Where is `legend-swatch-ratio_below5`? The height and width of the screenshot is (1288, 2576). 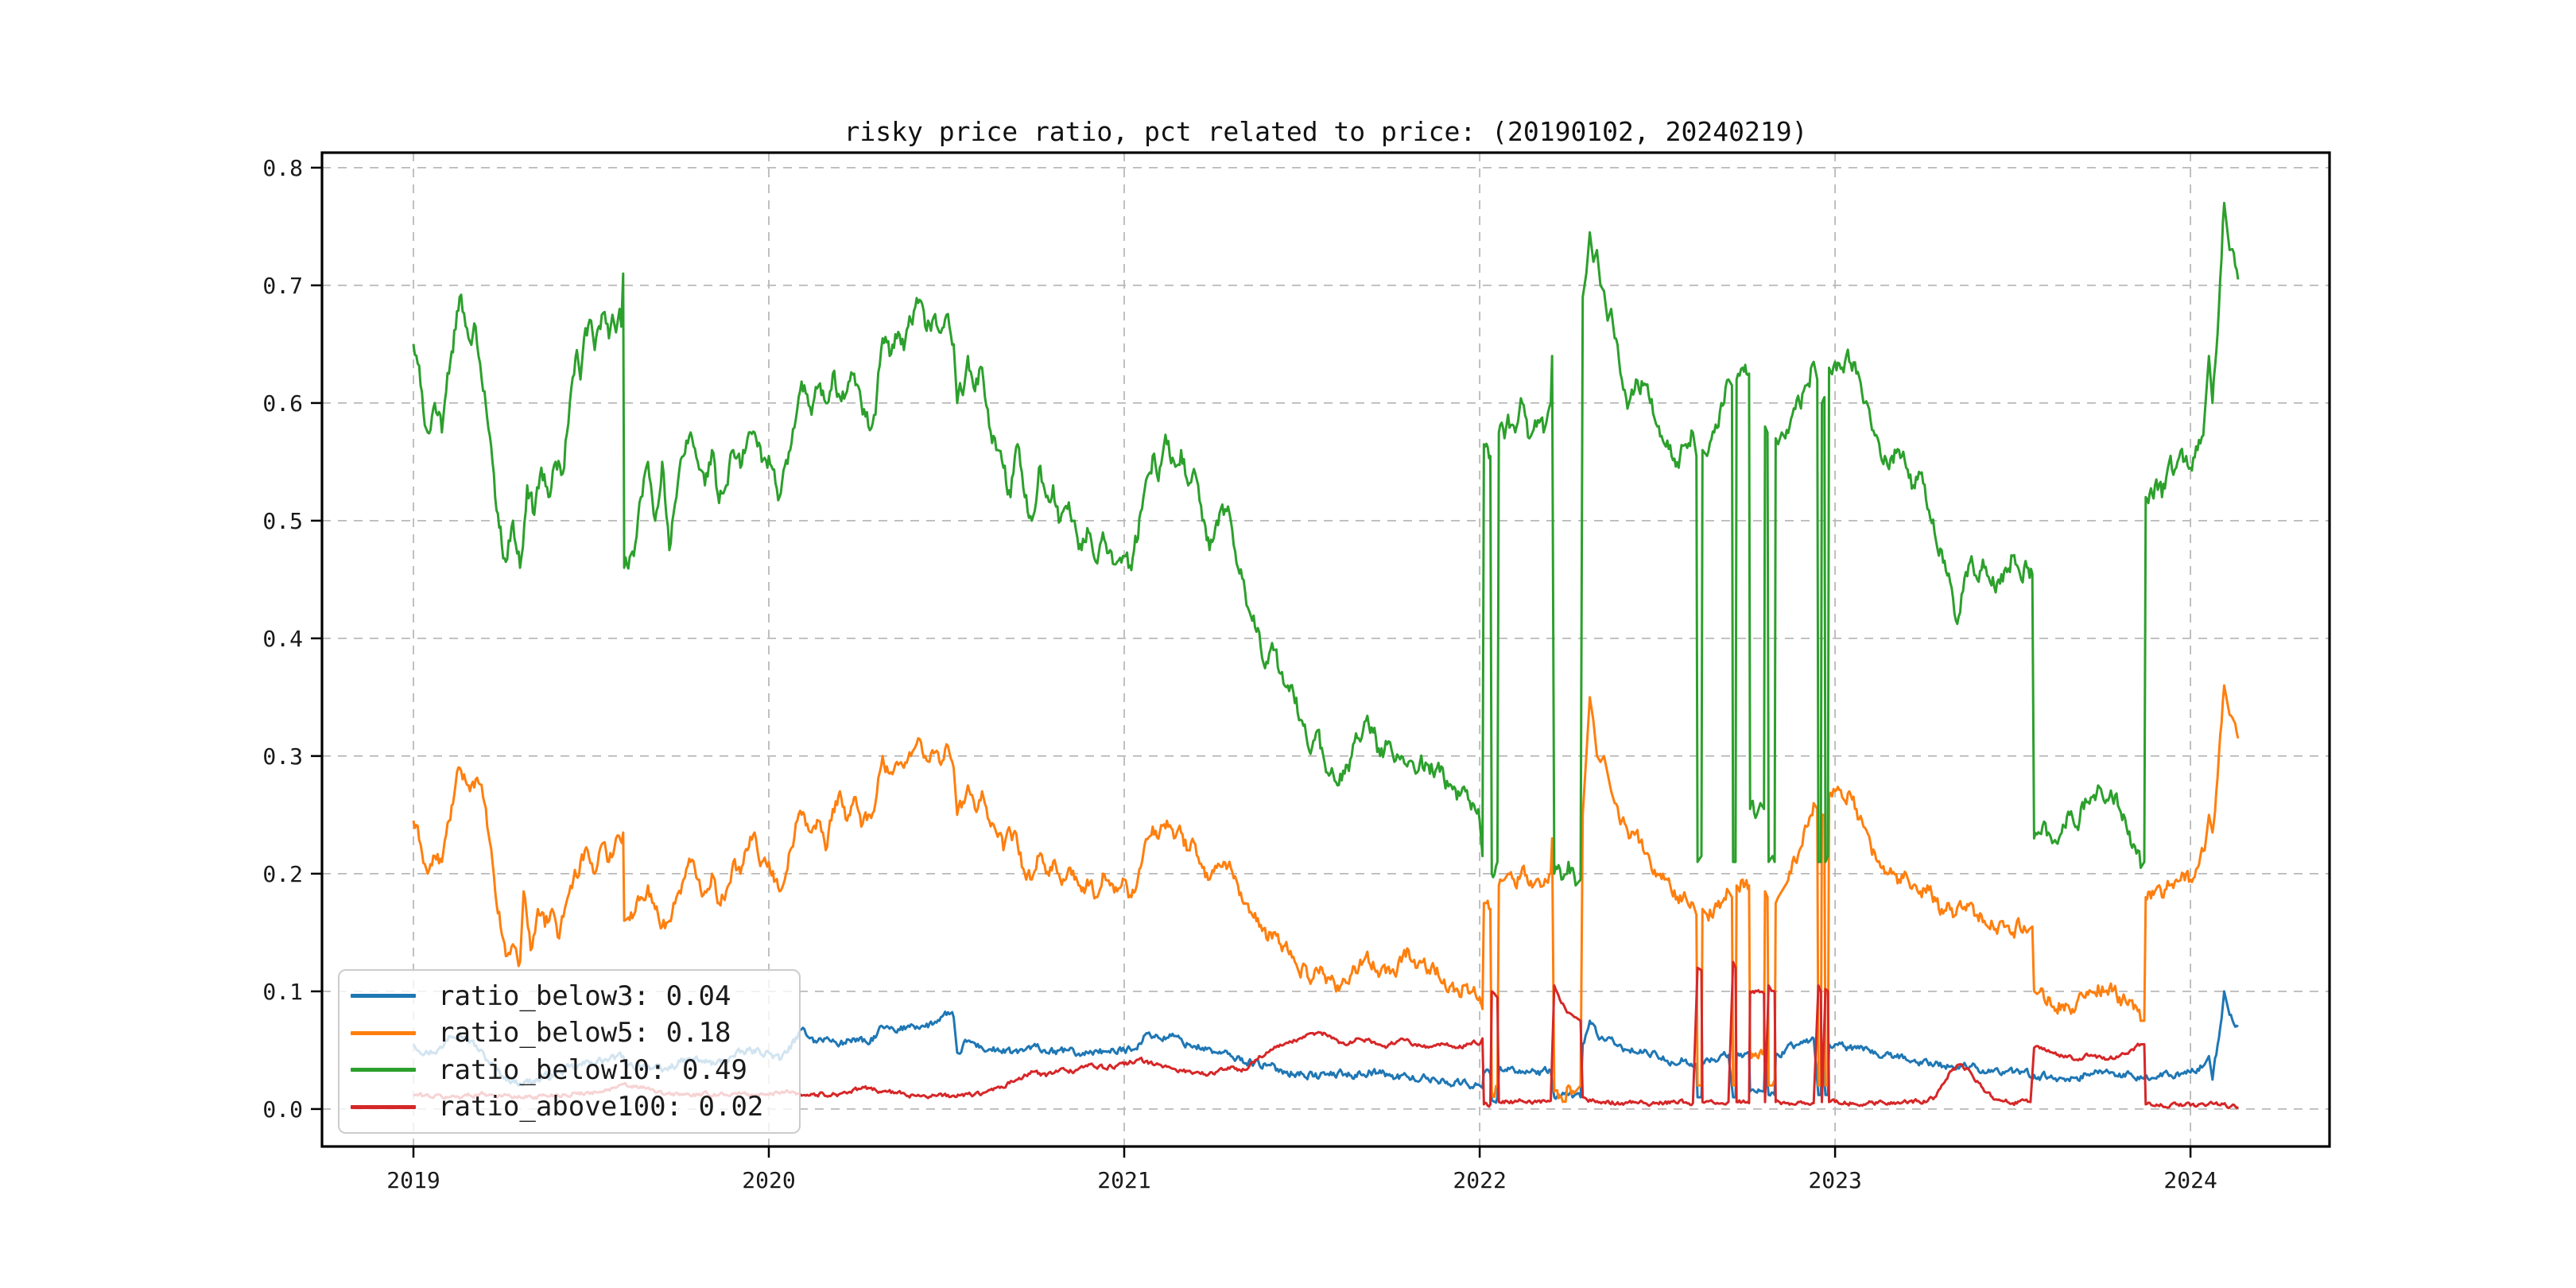 legend-swatch-ratio_below5 is located at coordinates (384, 1033).